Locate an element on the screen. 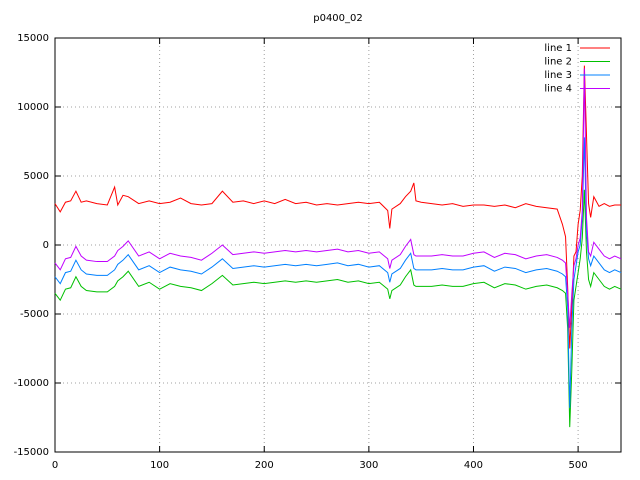  y-tick-label: 10000 is located at coordinates (33, 107).